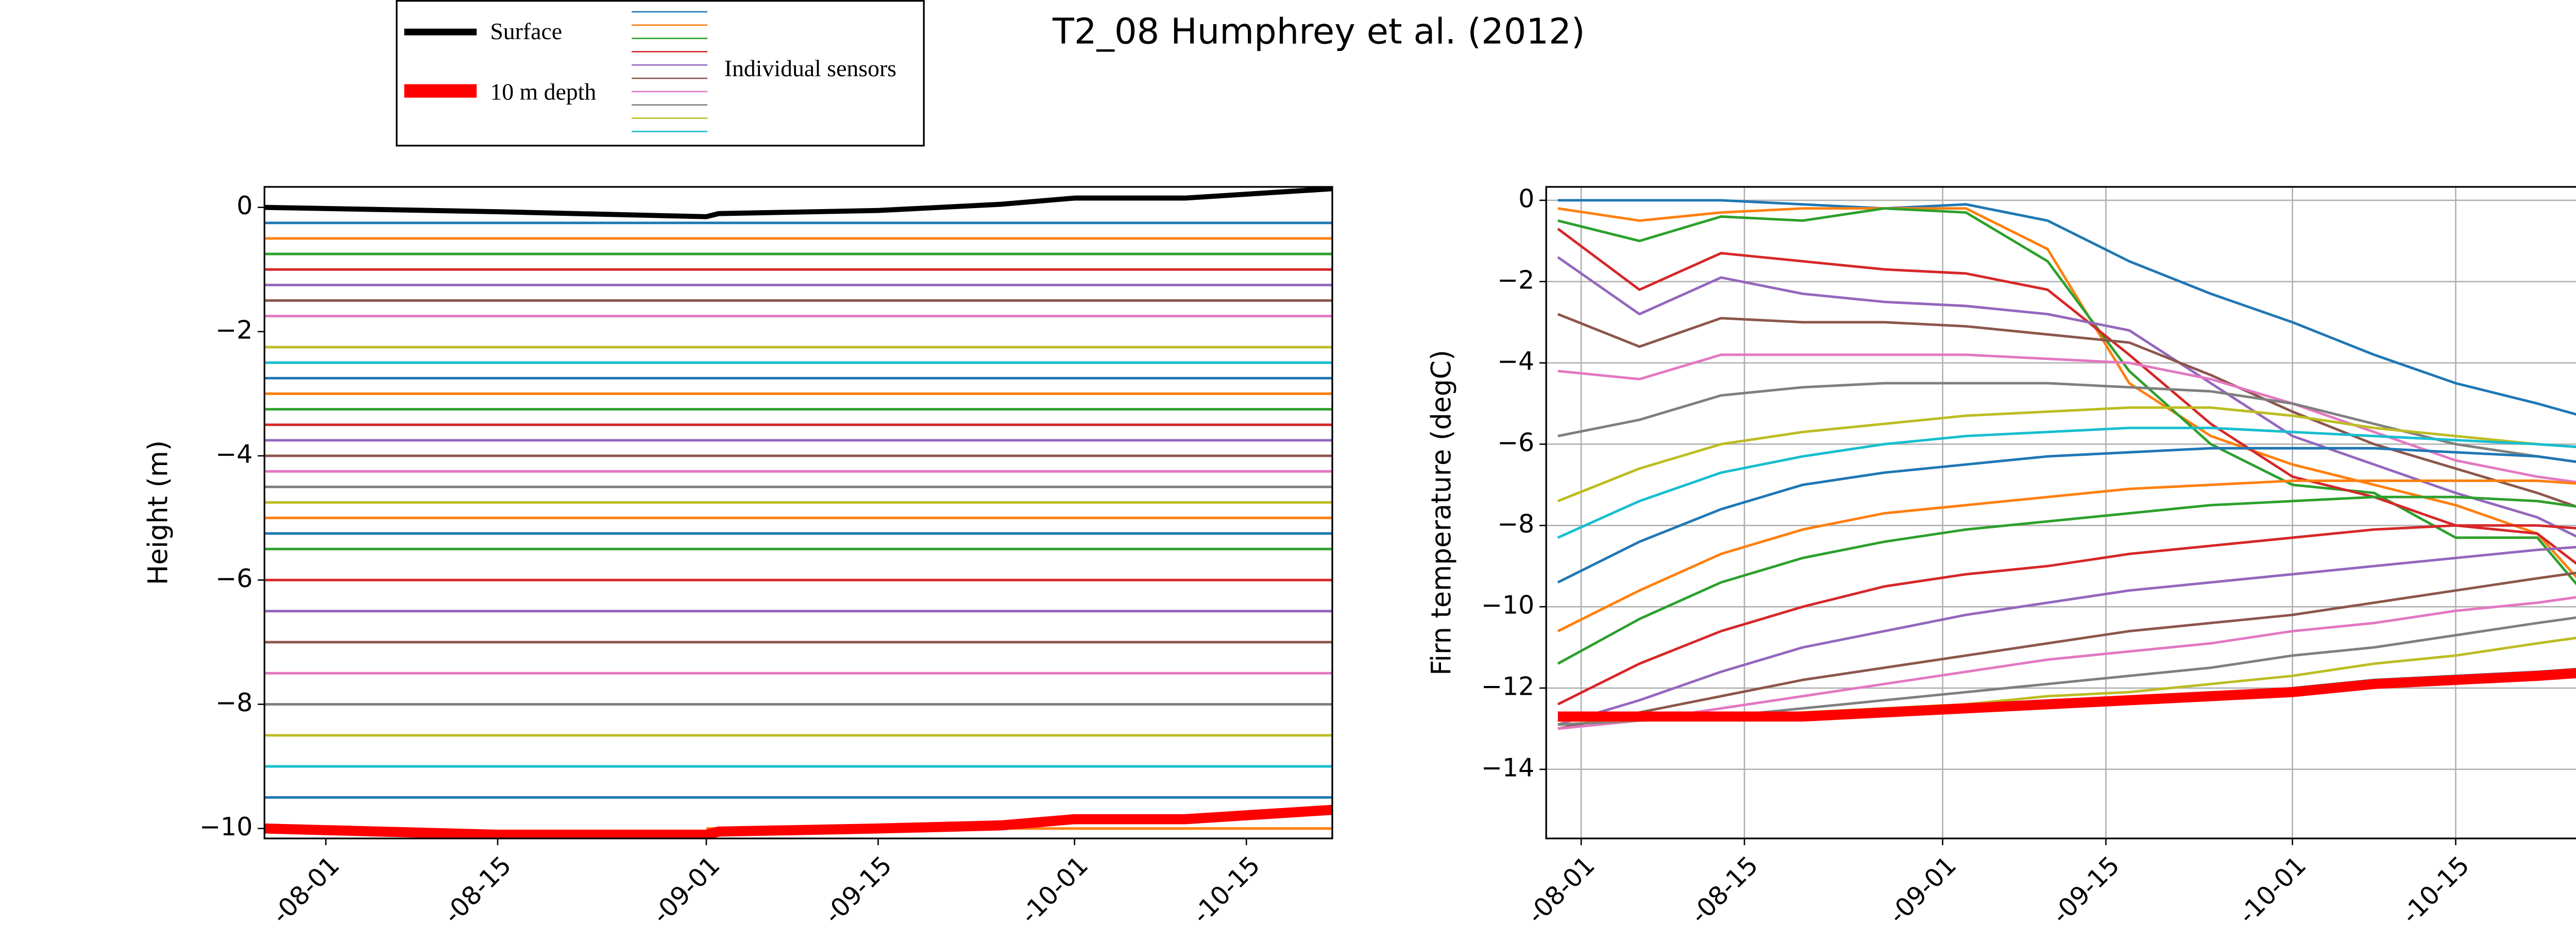 The width and height of the screenshot is (2576, 927). Describe the element at coordinates (1508, 767) in the screenshot. I see `y-tick-label: −14` at that location.